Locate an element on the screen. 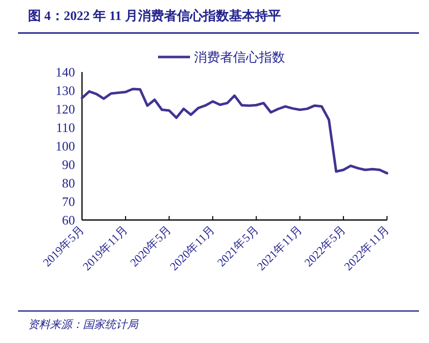  y-tick-label: 110 is located at coordinates (65, 127).